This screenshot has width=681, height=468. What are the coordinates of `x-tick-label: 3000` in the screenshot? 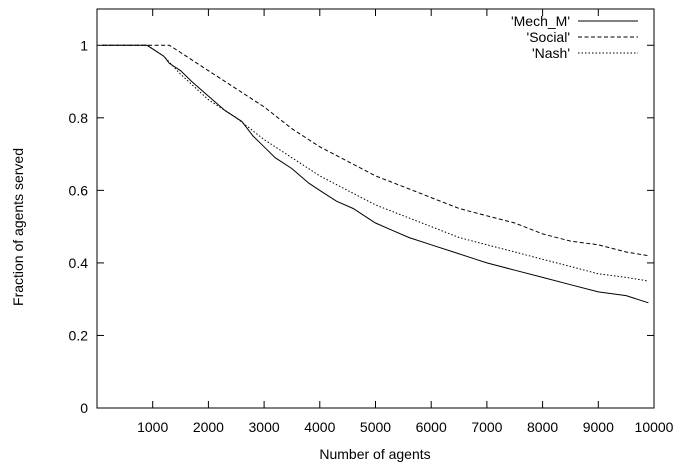 It's located at (264, 427).